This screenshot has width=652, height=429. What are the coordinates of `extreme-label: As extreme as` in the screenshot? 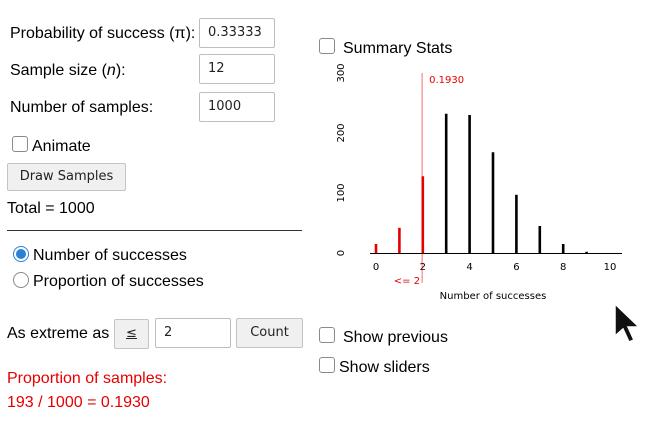 It's located at (58, 333).